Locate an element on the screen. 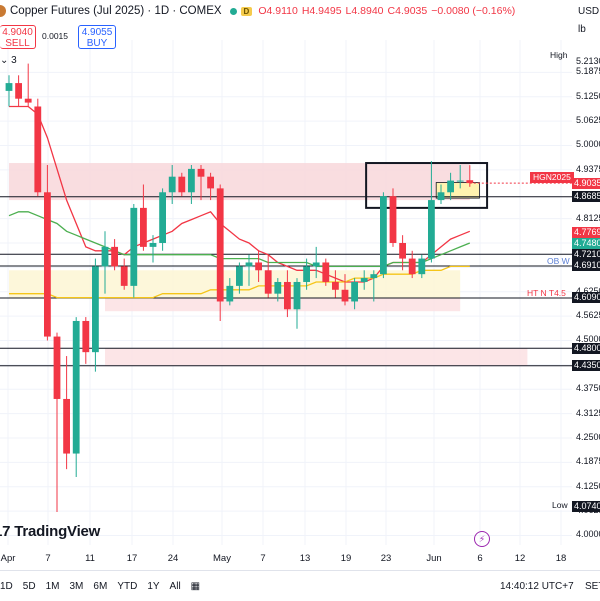  price-tick-label: 4.8125 is located at coordinates (588, 217).